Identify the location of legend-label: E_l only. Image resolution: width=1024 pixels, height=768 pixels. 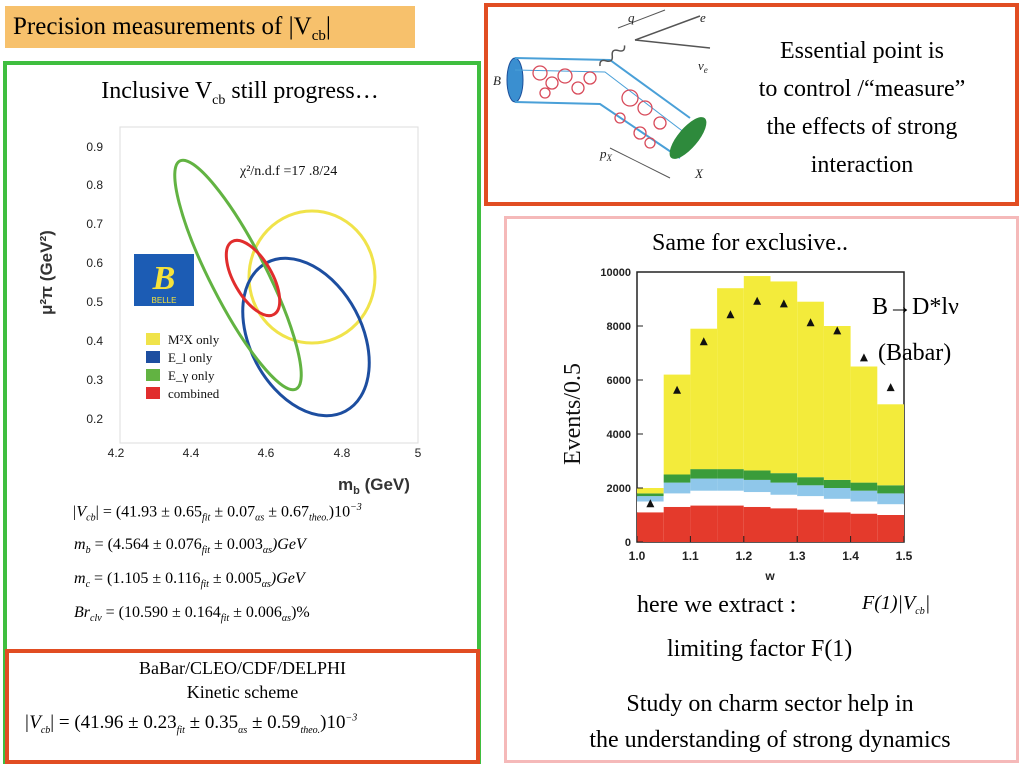
(190, 357).